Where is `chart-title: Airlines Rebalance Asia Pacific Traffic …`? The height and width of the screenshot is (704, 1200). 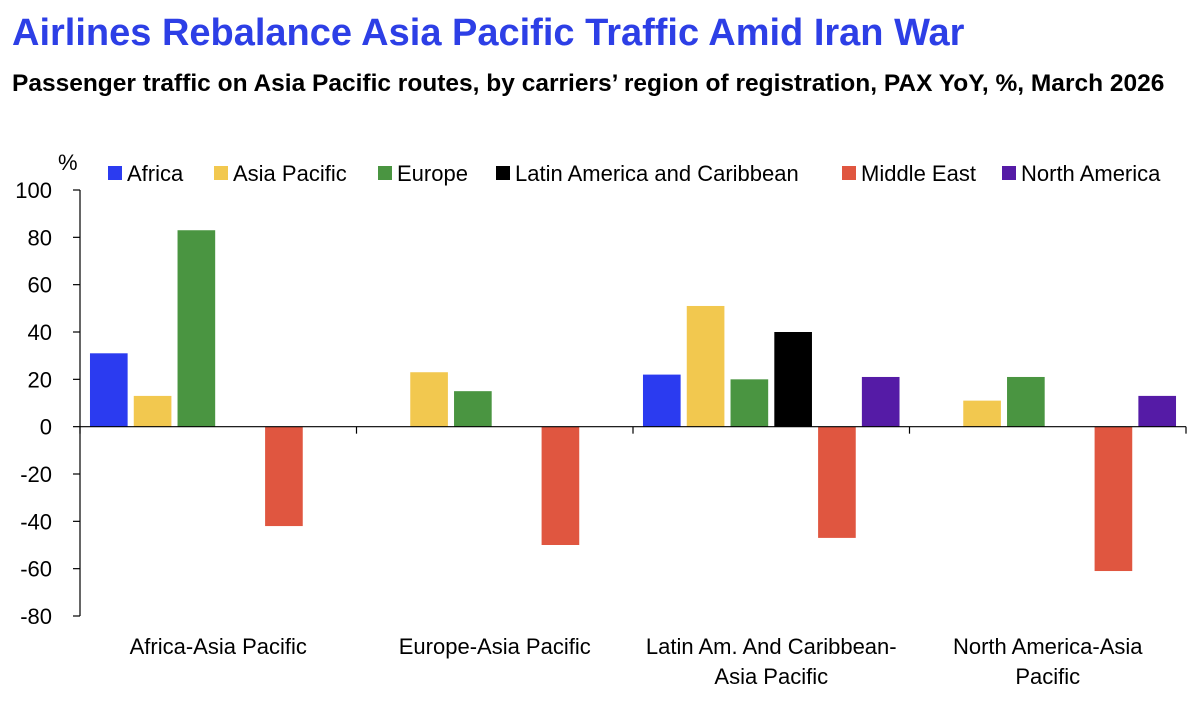
chart-title: Airlines Rebalance Asia Pacific Traffic … is located at coordinates (488, 33).